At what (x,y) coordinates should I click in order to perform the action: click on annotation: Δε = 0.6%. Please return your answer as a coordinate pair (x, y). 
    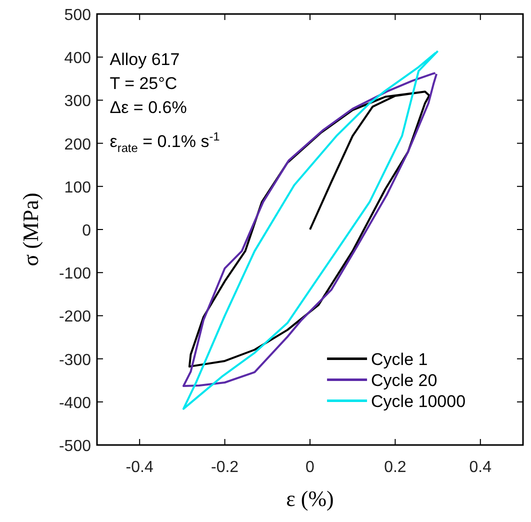
    Looking at the image, I should click on (148, 108).